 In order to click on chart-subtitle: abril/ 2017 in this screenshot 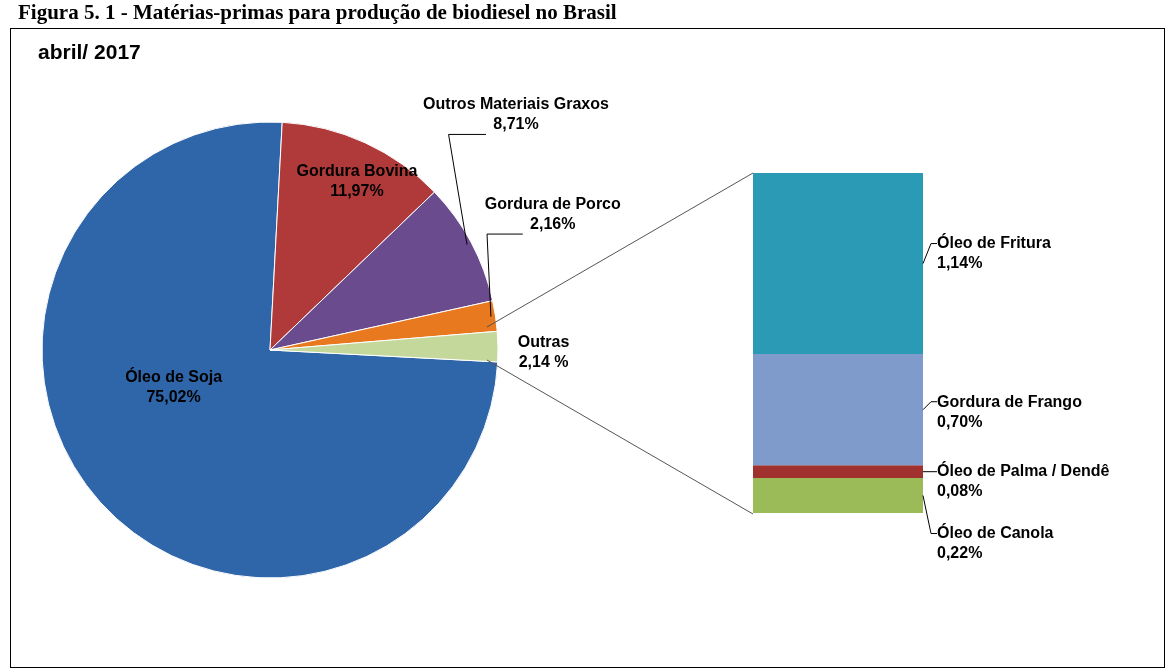, I will do `click(89, 52)`.